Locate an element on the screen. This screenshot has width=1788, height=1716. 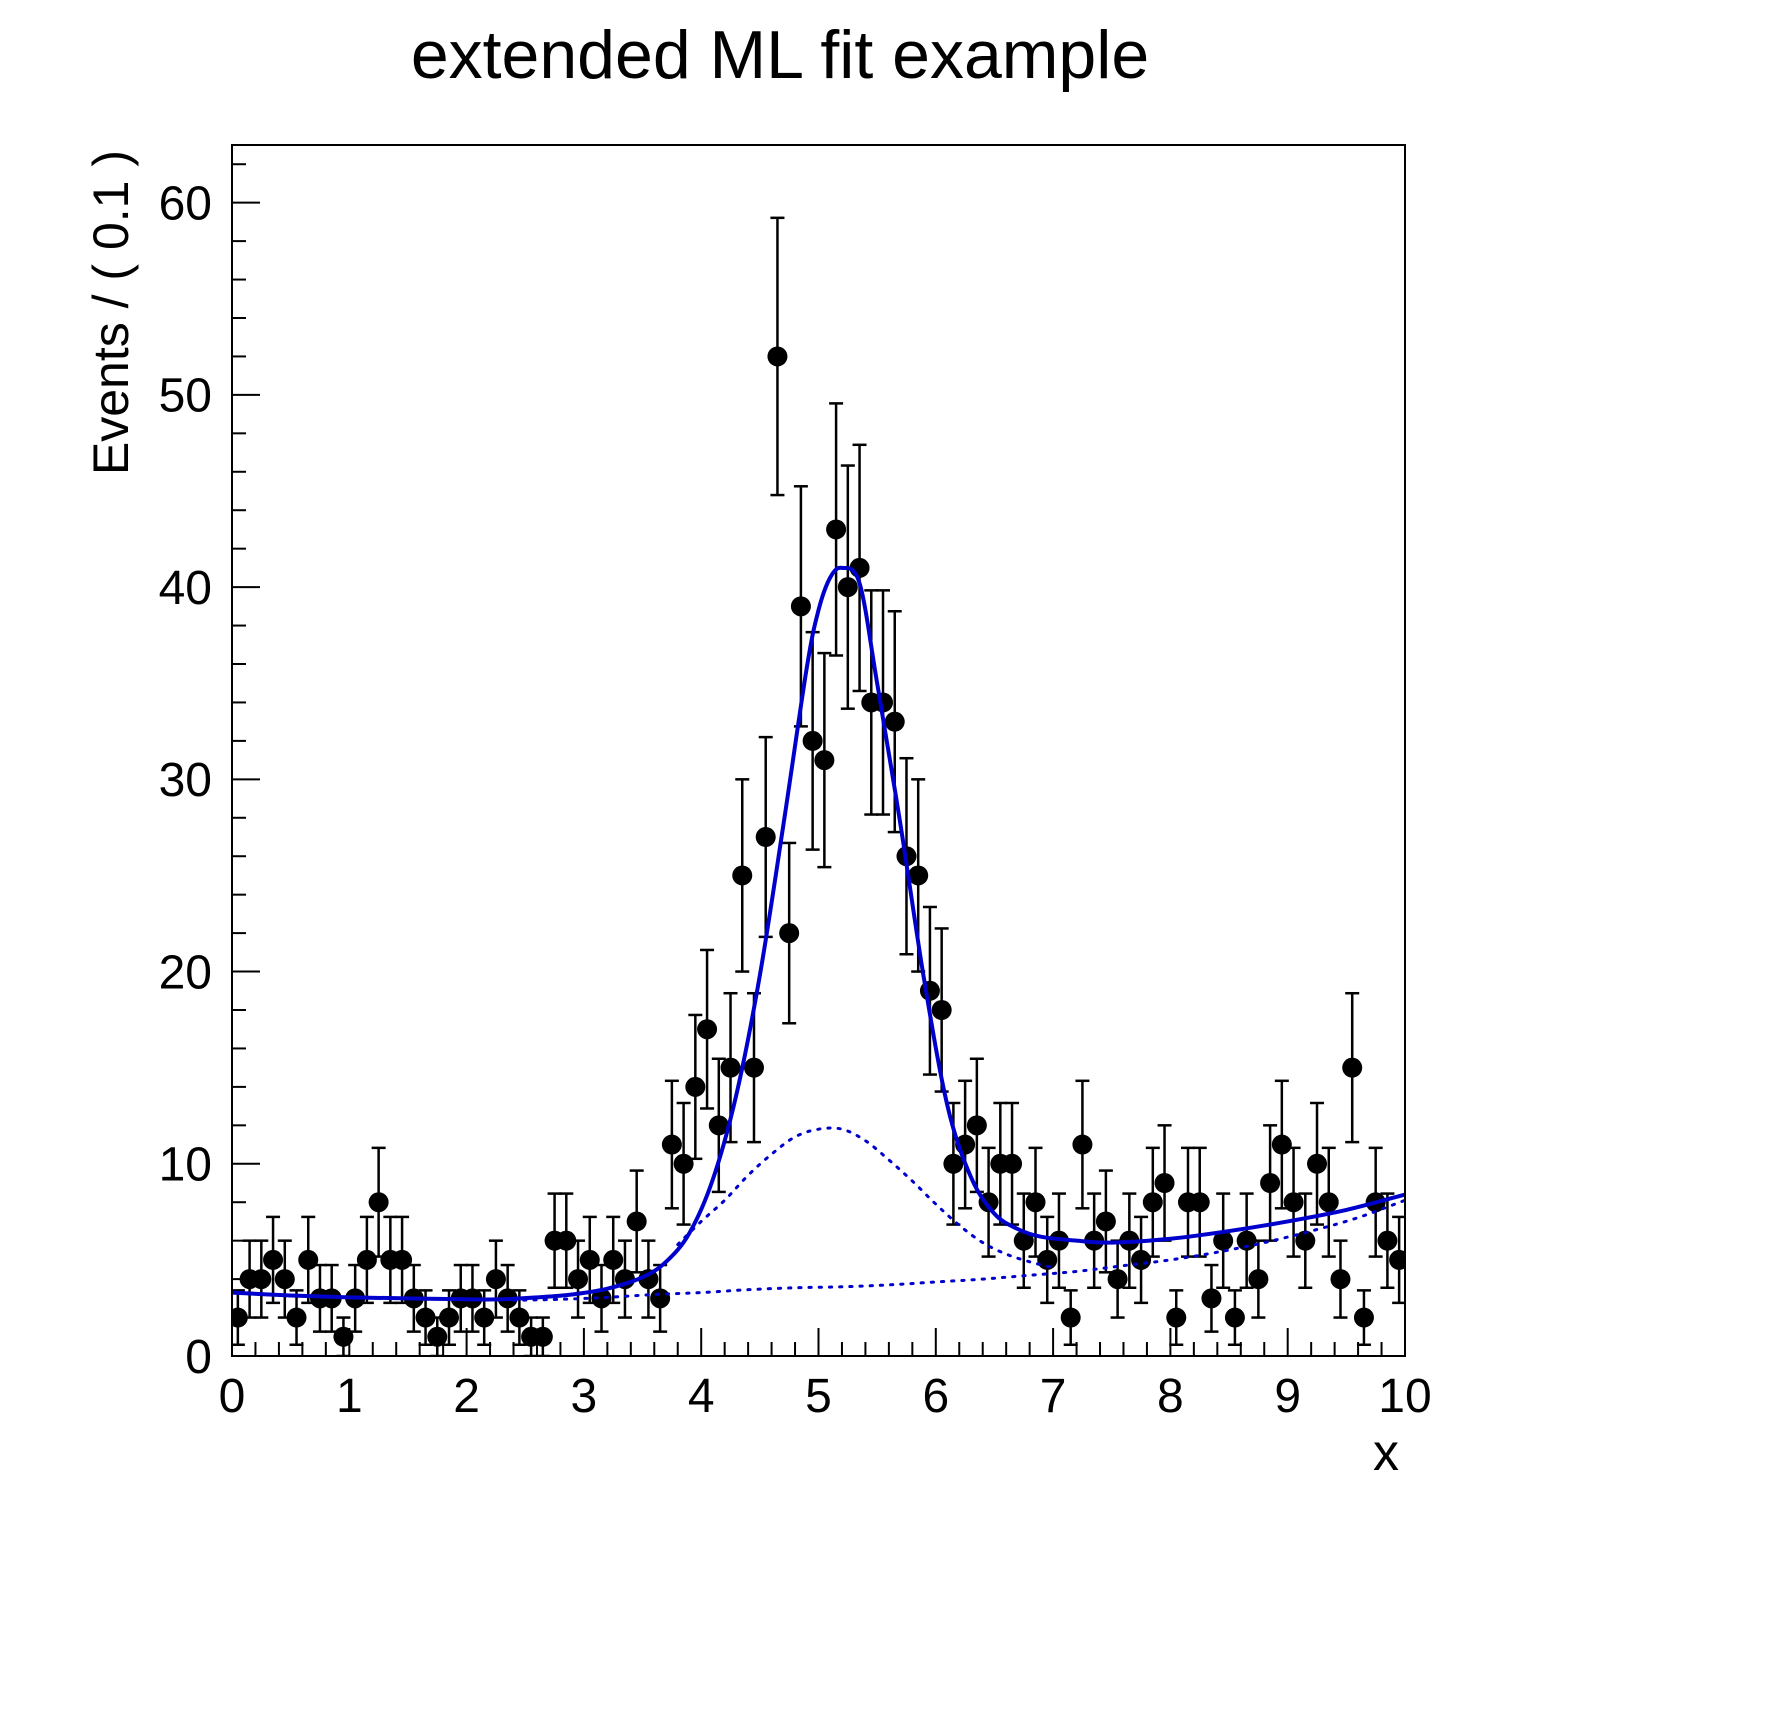
x-tick-label: 5 is located at coordinates (818, 1396).